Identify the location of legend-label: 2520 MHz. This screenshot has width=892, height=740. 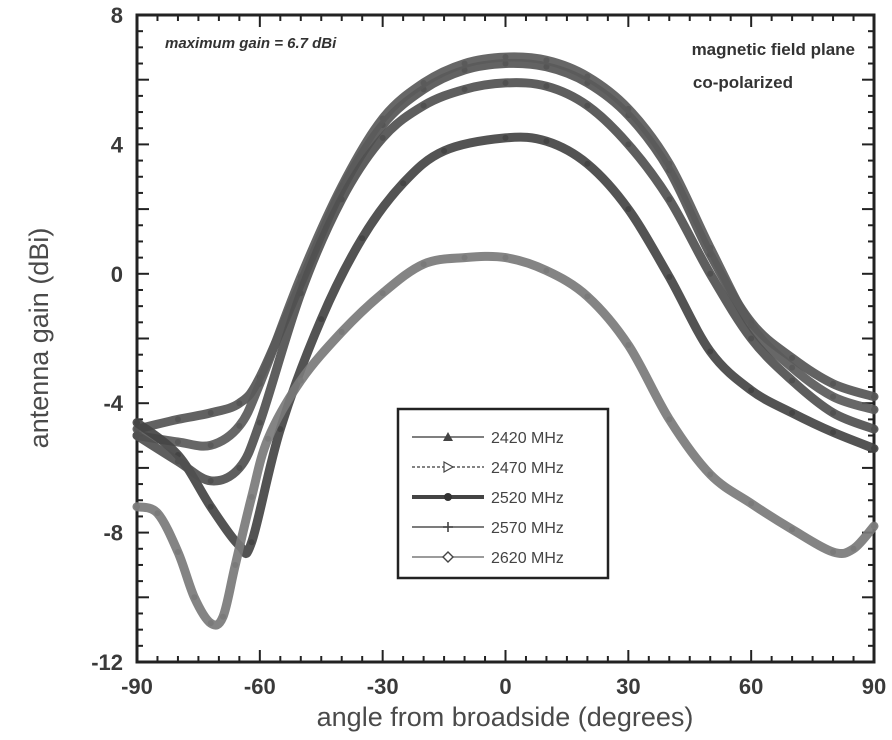
(527, 498).